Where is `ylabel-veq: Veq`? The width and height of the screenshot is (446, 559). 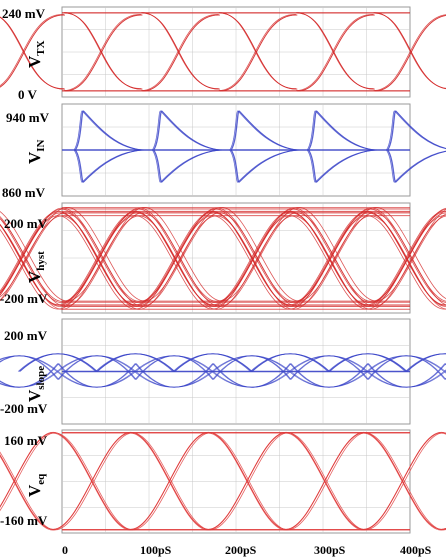 ylabel-veq: Veq is located at coordinates (36, 485).